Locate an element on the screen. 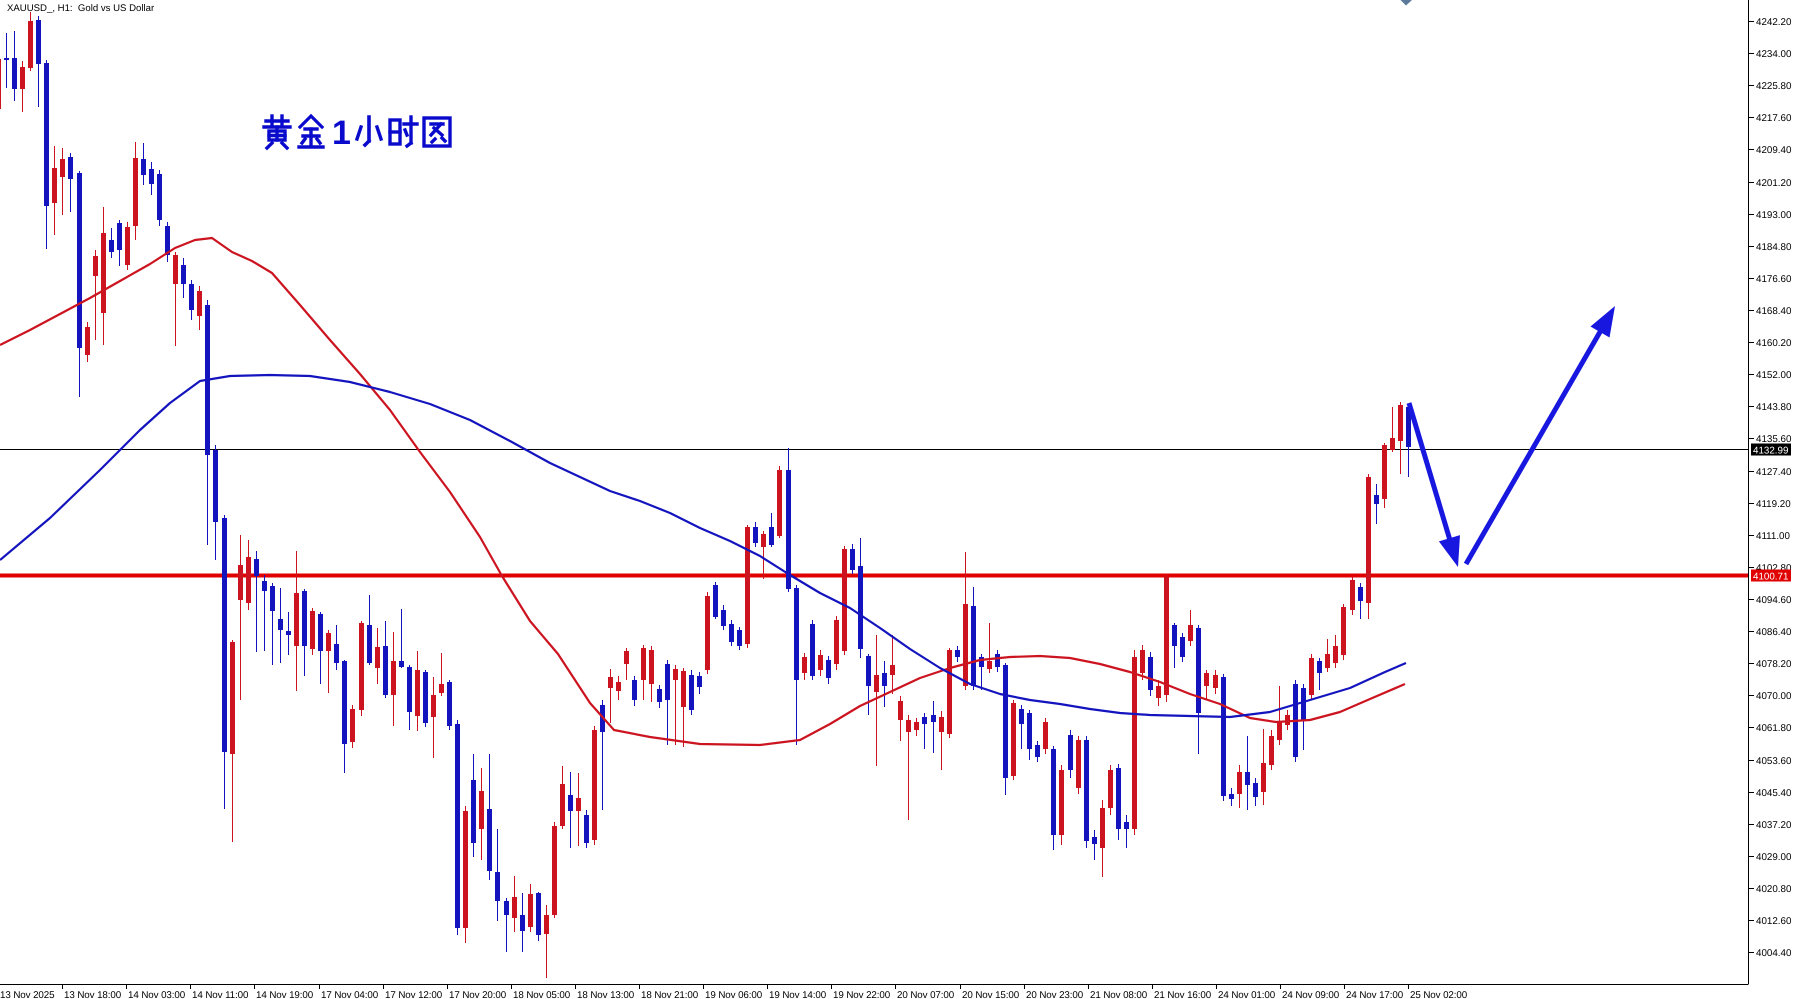 This screenshot has height=999, width=1796. svg-text: 4045.40 is located at coordinates (1774, 793).